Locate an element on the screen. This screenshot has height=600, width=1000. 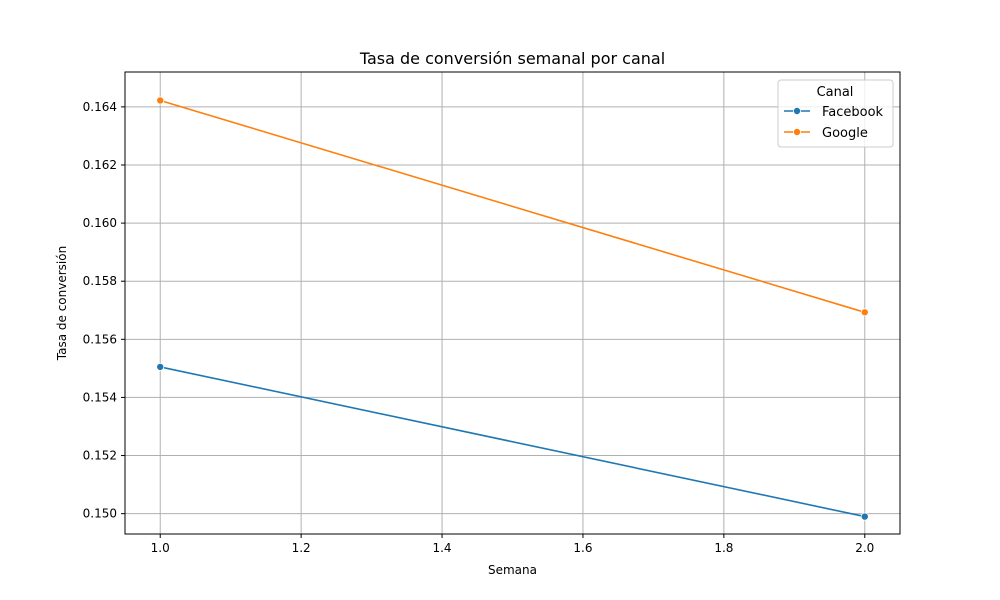
y-tick-label: 0.154 is located at coordinates (100, 397).